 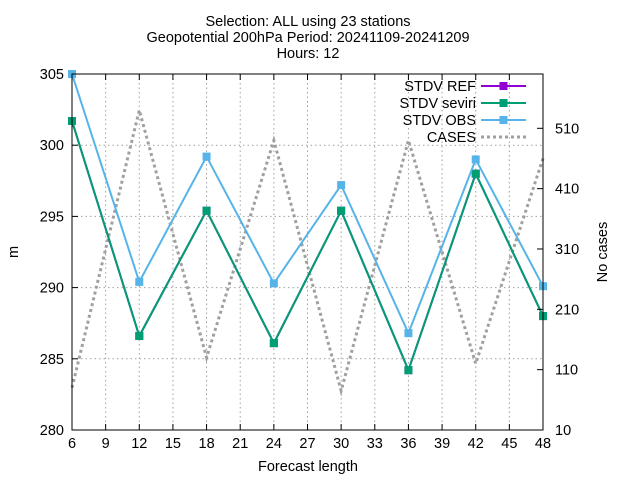 What do you see at coordinates (439, 121) in the screenshot?
I see `legend-label: STDV OBS` at bounding box center [439, 121].